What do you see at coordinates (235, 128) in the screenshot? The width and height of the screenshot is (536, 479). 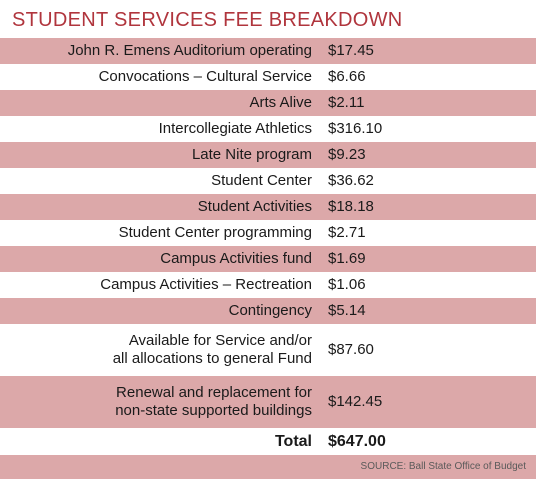 I see `row-label: Intercollegiate Athletics` at bounding box center [235, 128].